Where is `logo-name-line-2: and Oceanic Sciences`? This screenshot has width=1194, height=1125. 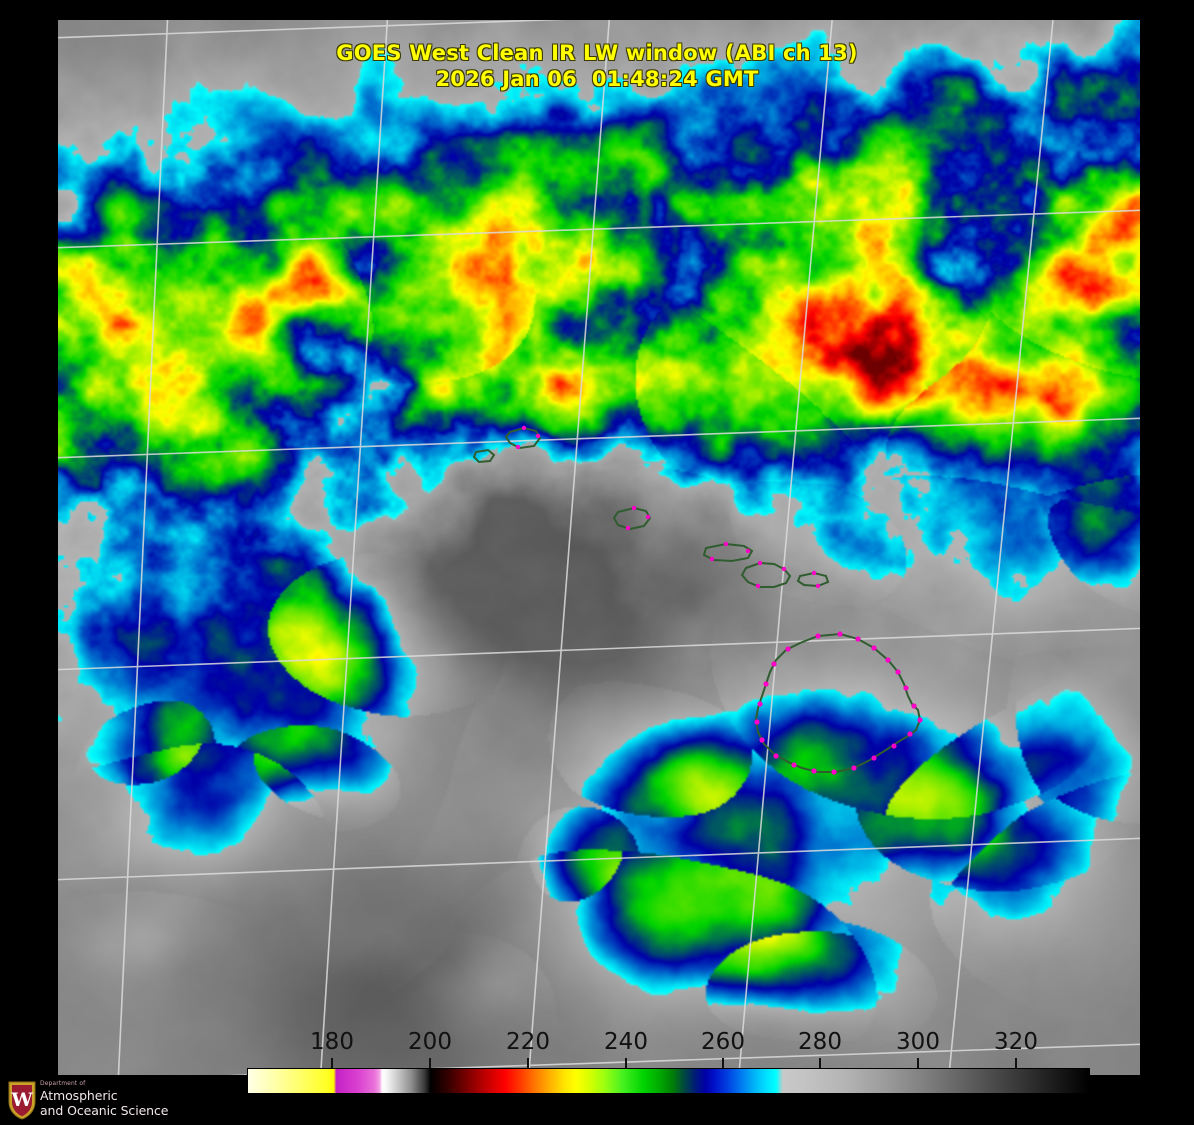
logo-name-line-2: and Oceanic Sciences is located at coordinates (104, 1110).